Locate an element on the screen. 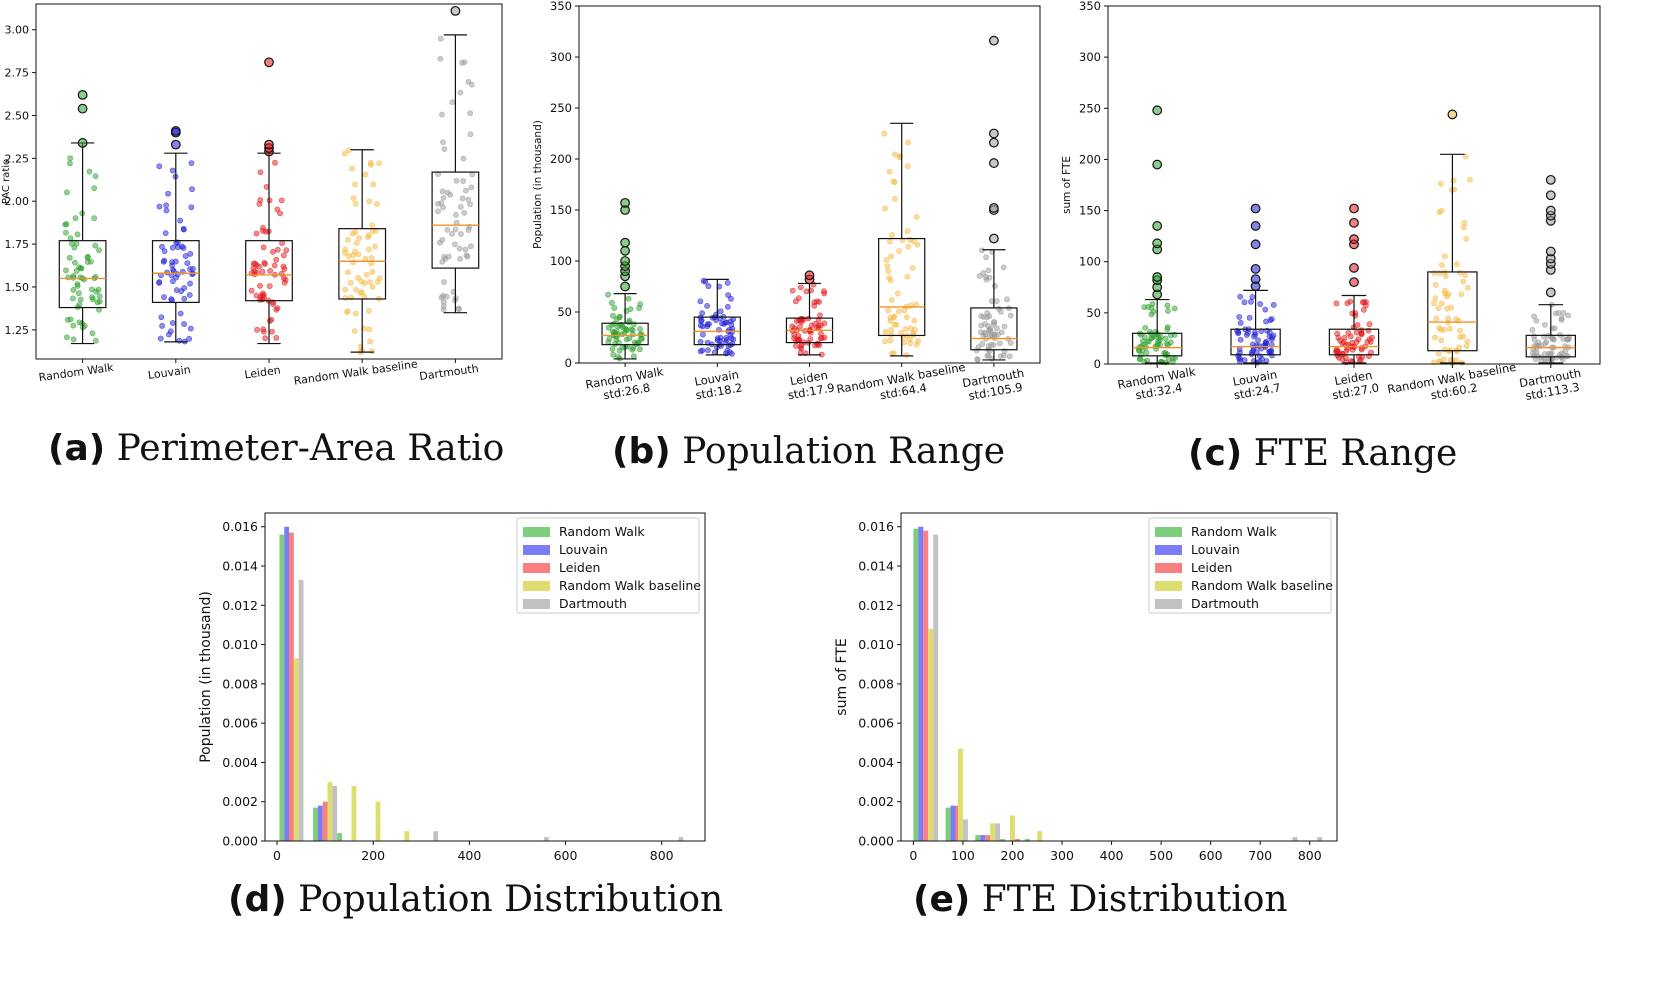  x-tick-label-group: Louvain is located at coordinates (169, 372).